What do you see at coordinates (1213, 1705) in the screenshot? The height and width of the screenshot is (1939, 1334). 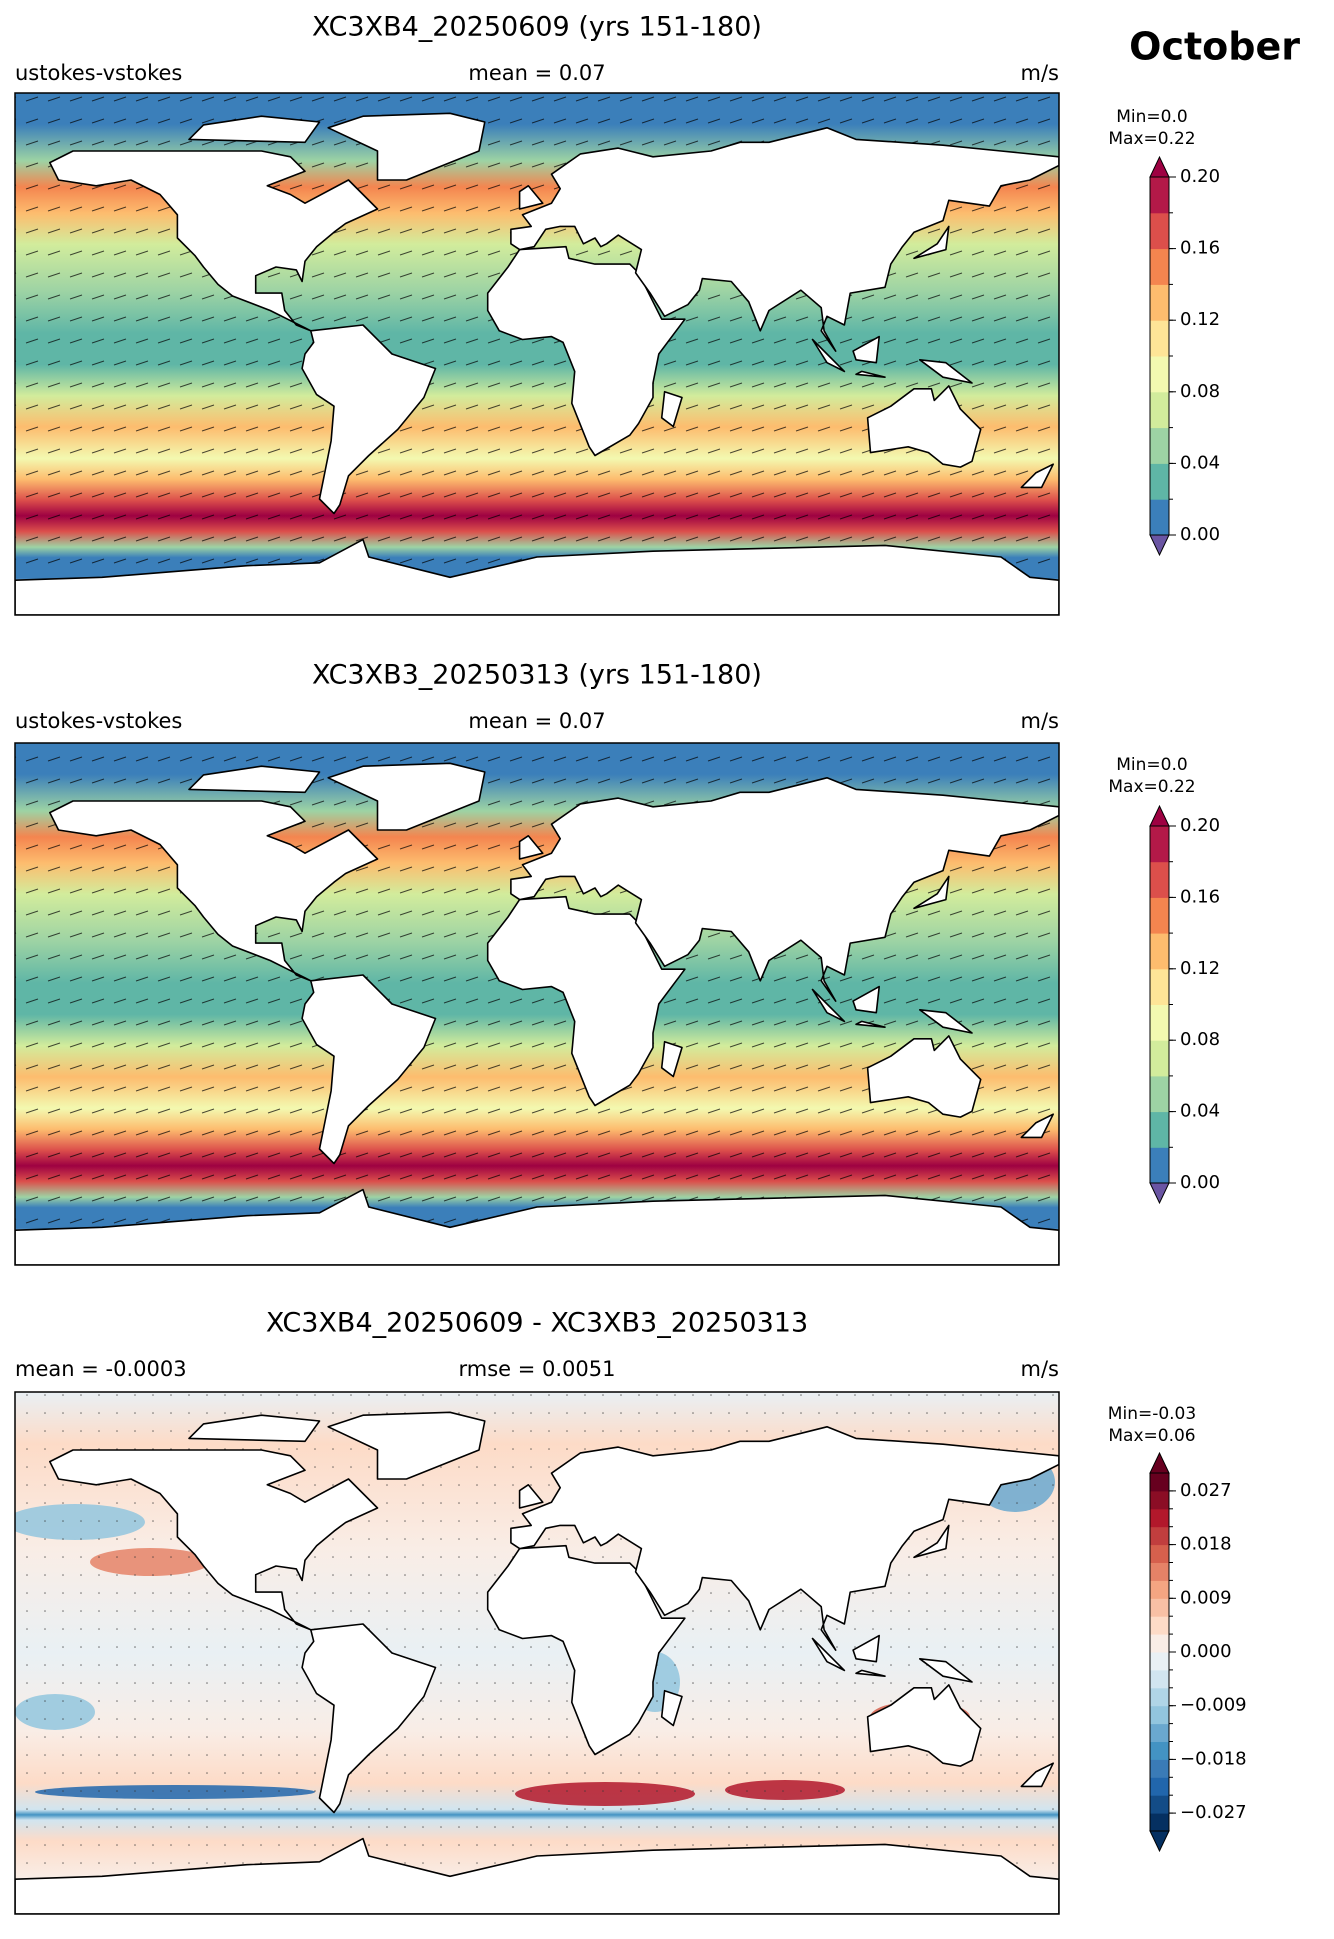 I see `colorbar-tick-label: −0.009` at bounding box center [1213, 1705].